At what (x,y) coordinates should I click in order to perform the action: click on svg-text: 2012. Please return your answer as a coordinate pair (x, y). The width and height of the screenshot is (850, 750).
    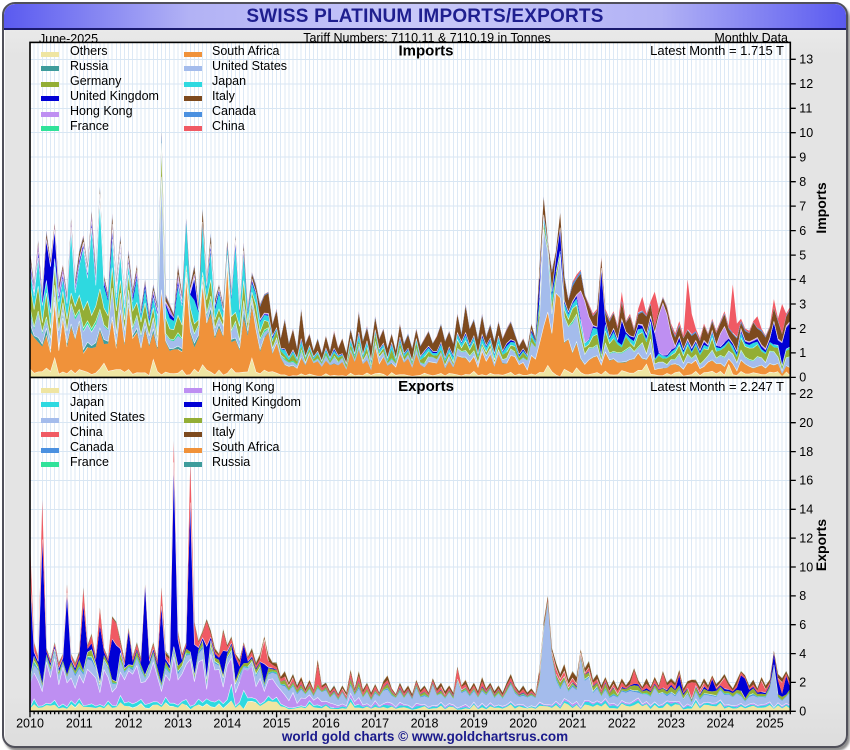
    Looking at the image, I should click on (129, 724).